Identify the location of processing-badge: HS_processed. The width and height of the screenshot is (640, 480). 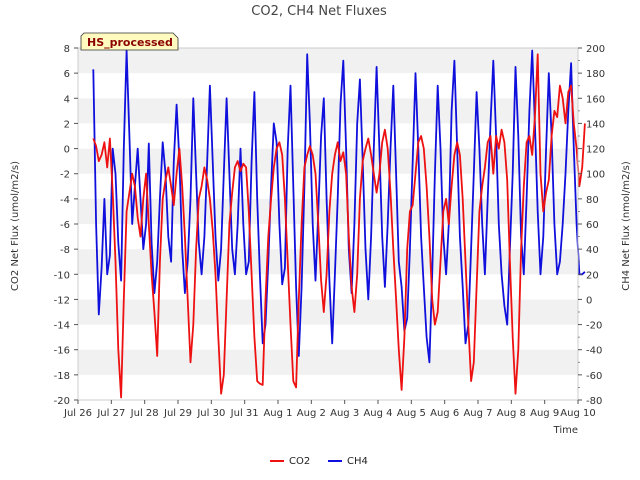
(129, 41).